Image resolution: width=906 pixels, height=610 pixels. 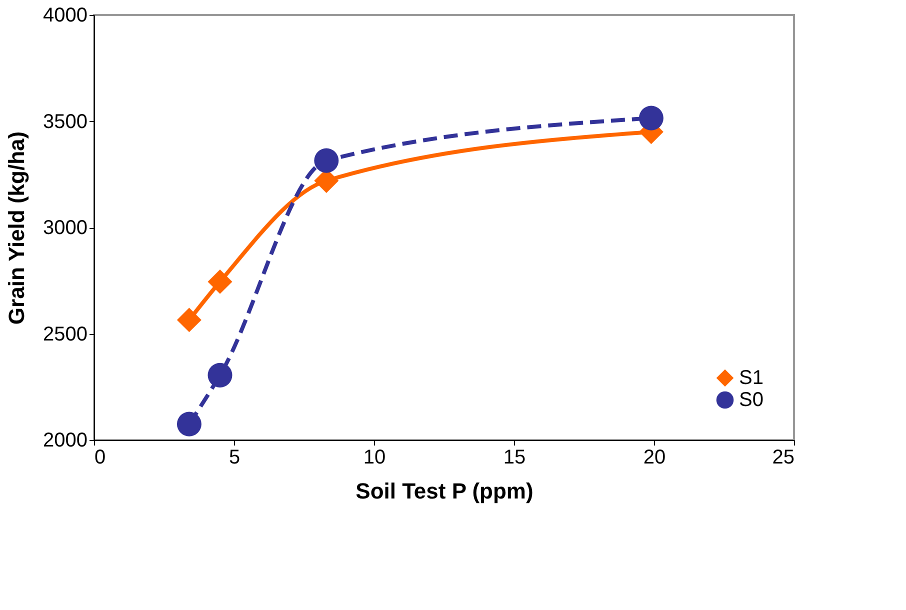 I want to click on x-tick-label: 10, so click(x=374, y=457).